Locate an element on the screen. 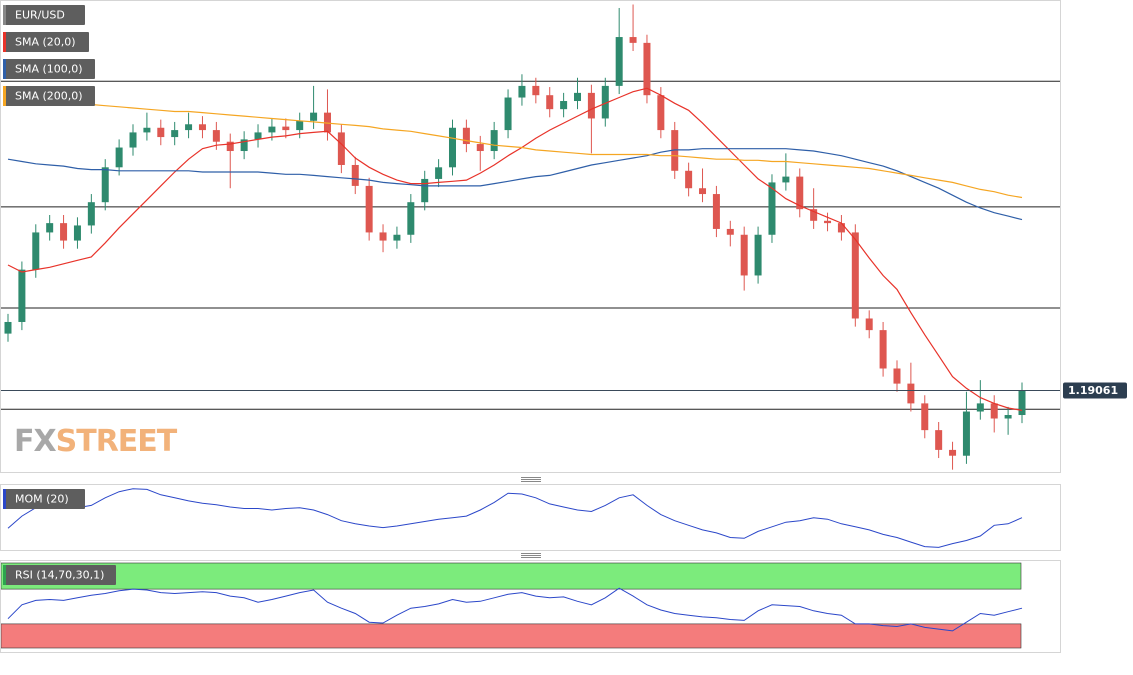  legend-label: EUR/USD is located at coordinates (40, 15).